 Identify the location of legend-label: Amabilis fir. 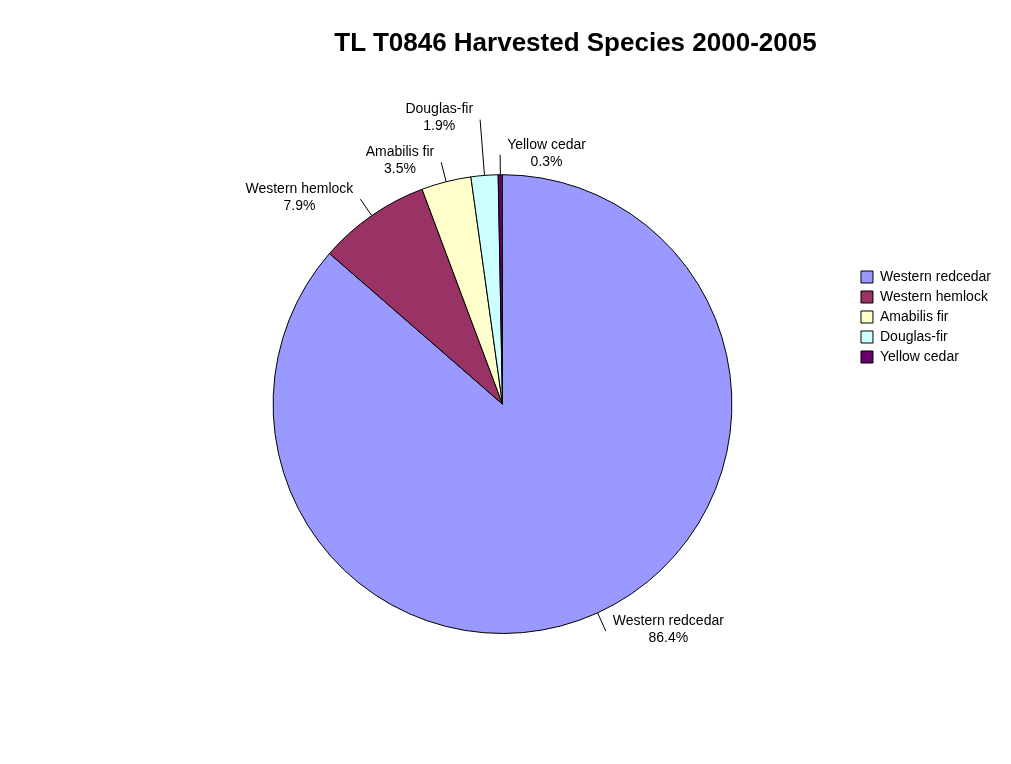
(914, 315).